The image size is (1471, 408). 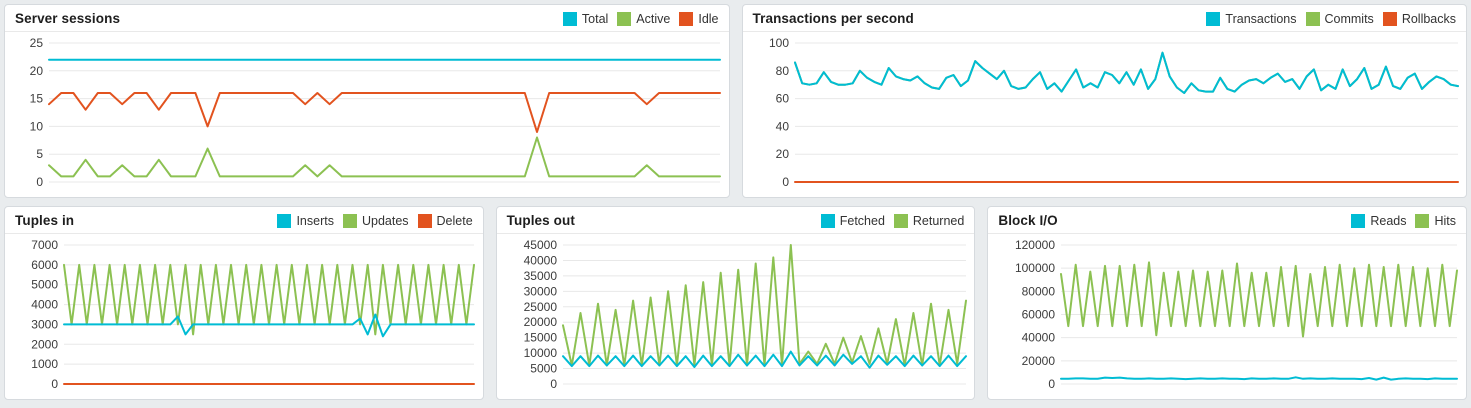 What do you see at coordinates (540, 307) in the screenshot?
I see `svg-text: 25000` at bounding box center [540, 307].